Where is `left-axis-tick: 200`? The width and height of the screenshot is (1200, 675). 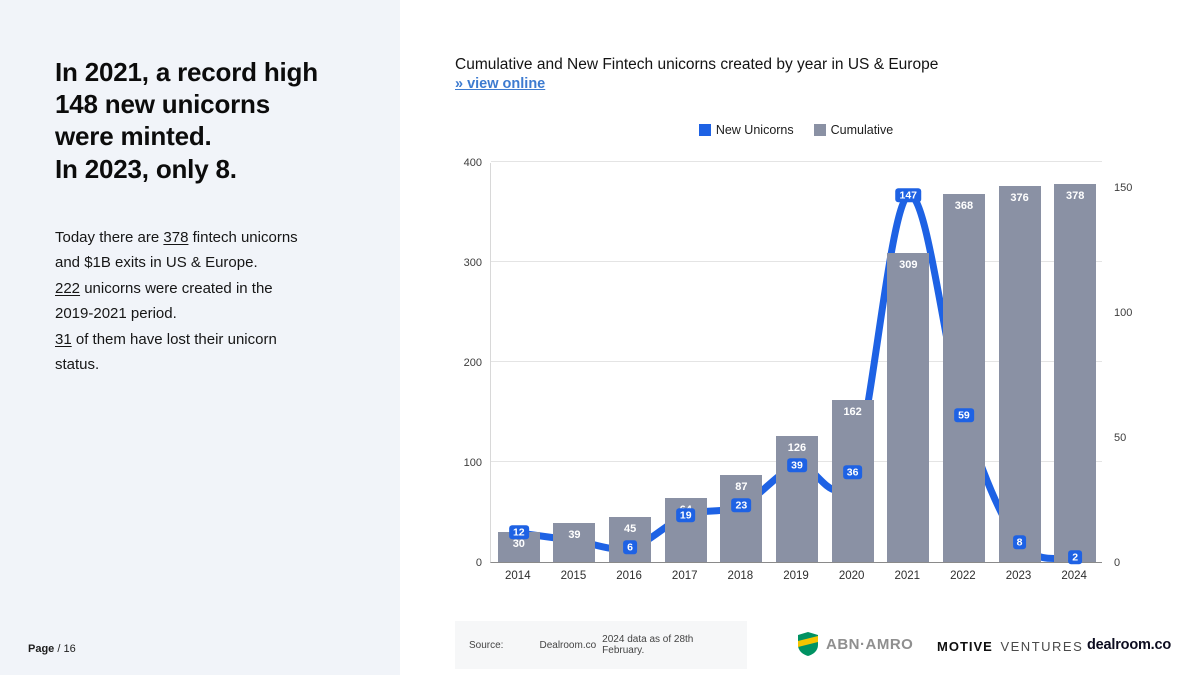 left-axis-tick: 200 is located at coordinates (472, 363).